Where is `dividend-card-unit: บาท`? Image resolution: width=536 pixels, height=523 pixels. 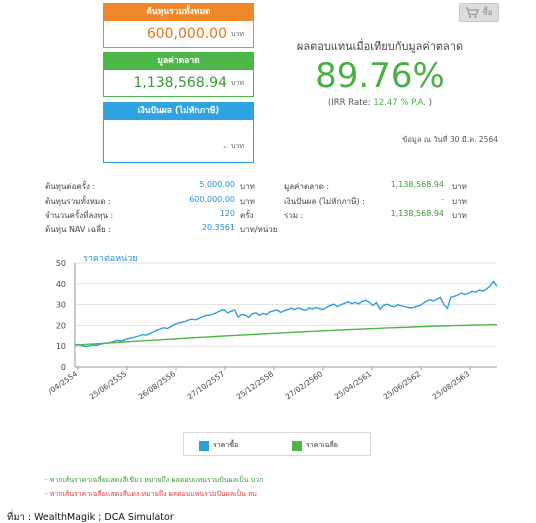 dividend-card-unit: บาท is located at coordinates (237, 146).